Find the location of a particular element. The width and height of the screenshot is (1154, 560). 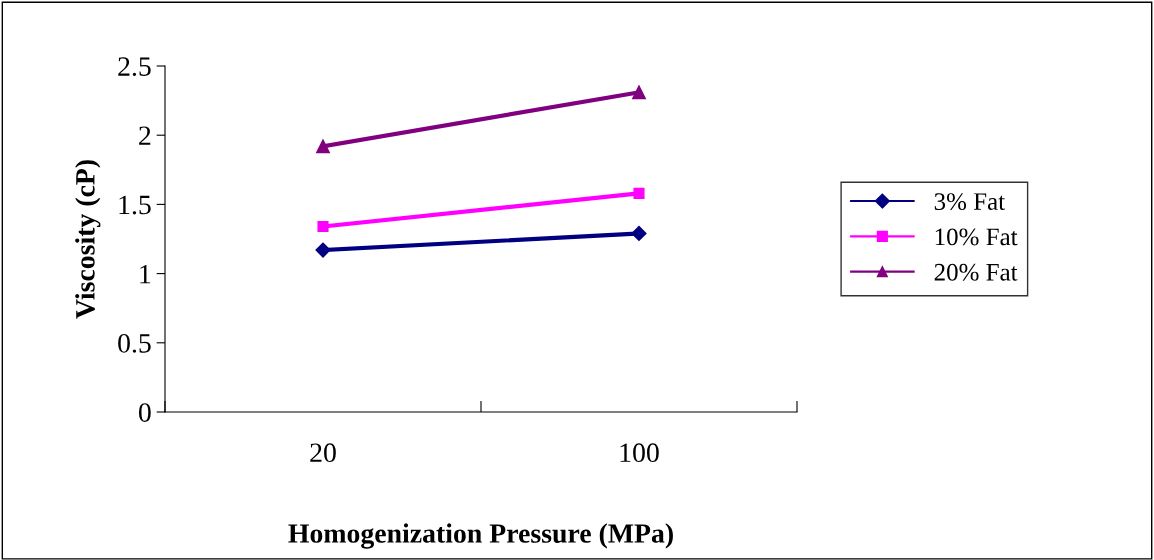

y-tick-label: 2 is located at coordinates (145, 135).